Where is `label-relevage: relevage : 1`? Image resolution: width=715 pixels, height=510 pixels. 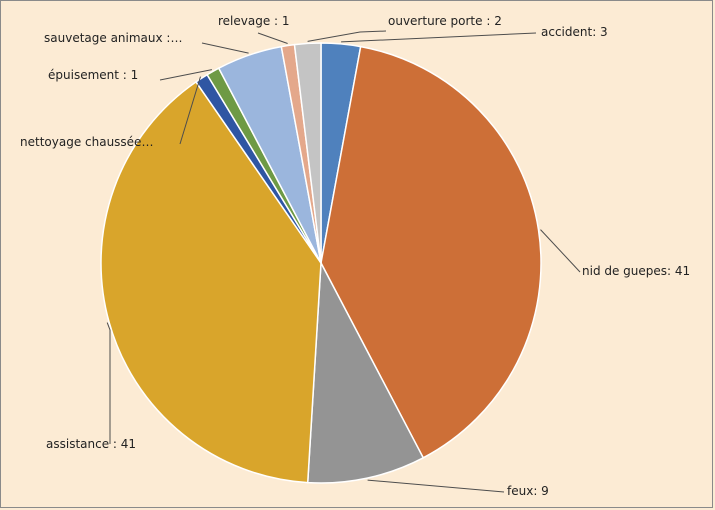
label-relevage: relevage : 1 is located at coordinates (254, 21).